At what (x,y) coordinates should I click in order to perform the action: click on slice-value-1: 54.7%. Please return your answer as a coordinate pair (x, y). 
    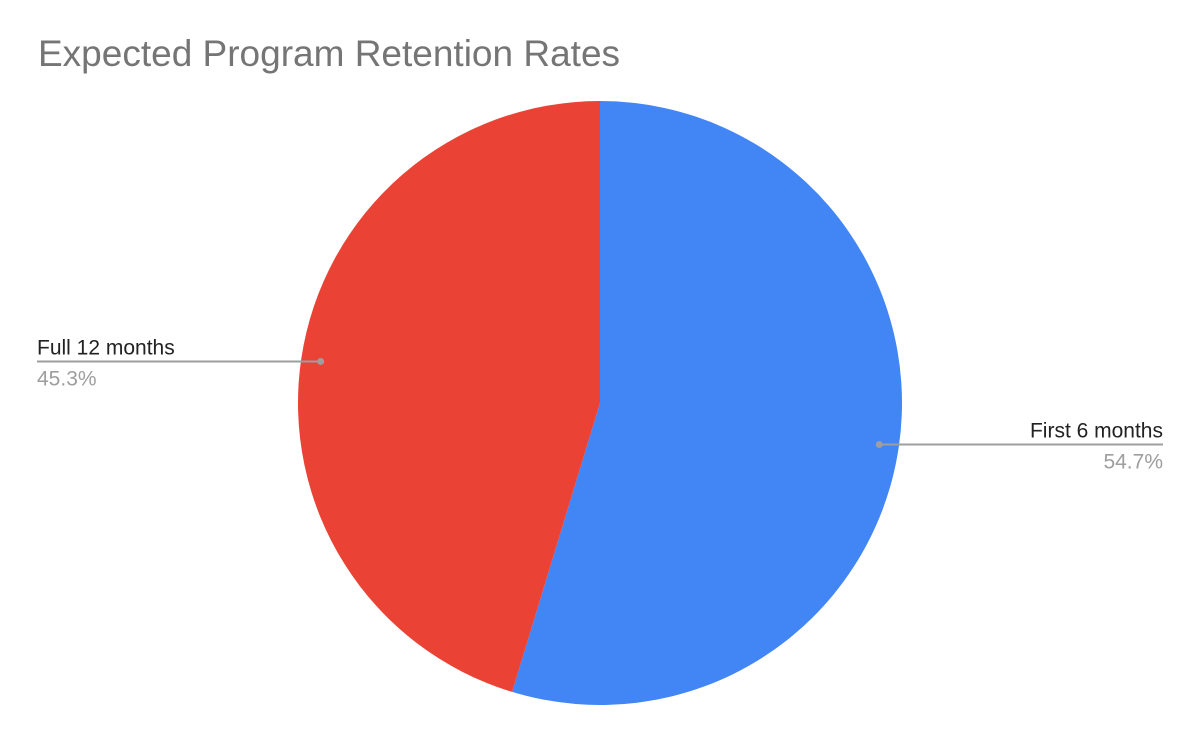
    Looking at the image, I should click on (1133, 462).